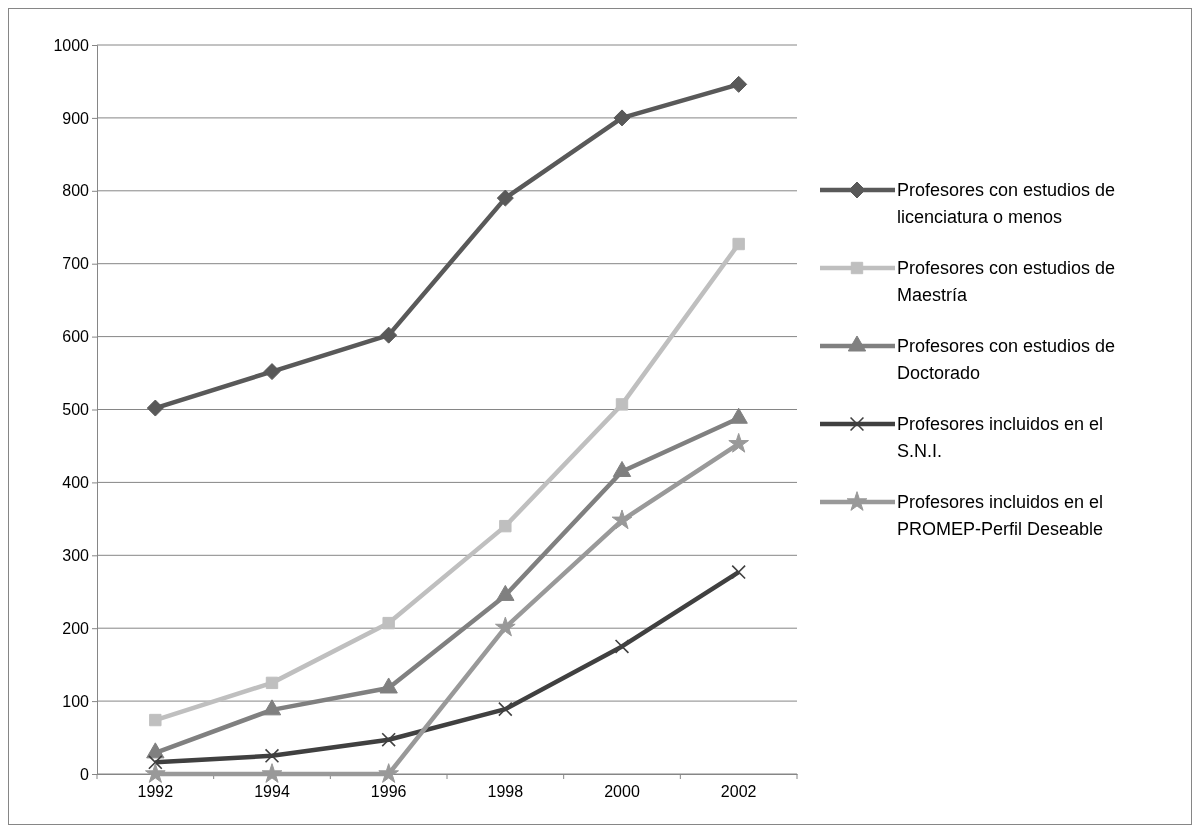 The width and height of the screenshot is (1200, 833). I want to click on x-tick-label: 1992, so click(155, 792).